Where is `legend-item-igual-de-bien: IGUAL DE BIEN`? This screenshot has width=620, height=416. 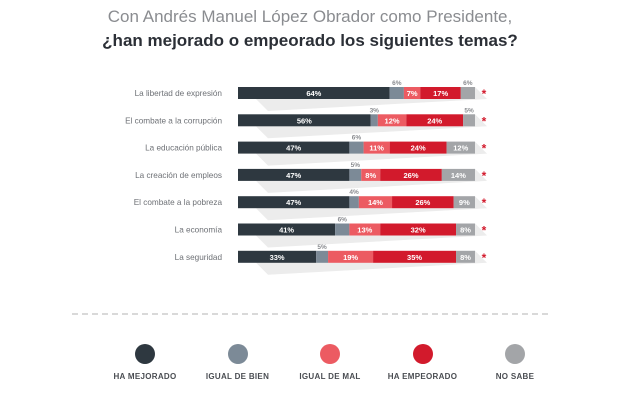
legend-item-igual-de-bien: IGUAL DE BIEN is located at coordinates (238, 362).